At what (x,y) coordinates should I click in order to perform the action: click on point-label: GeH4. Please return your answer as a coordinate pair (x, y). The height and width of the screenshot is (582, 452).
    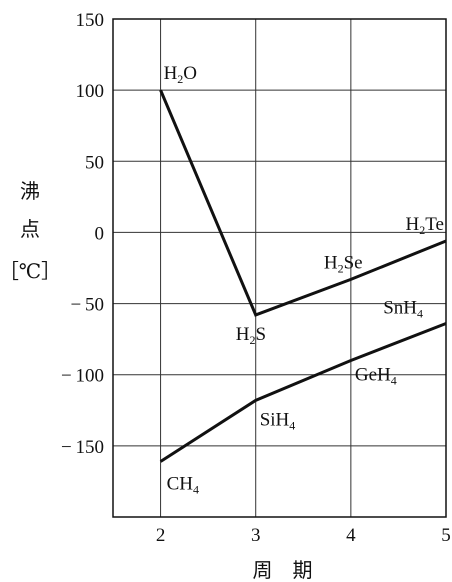
    Looking at the image, I should click on (376, 375).